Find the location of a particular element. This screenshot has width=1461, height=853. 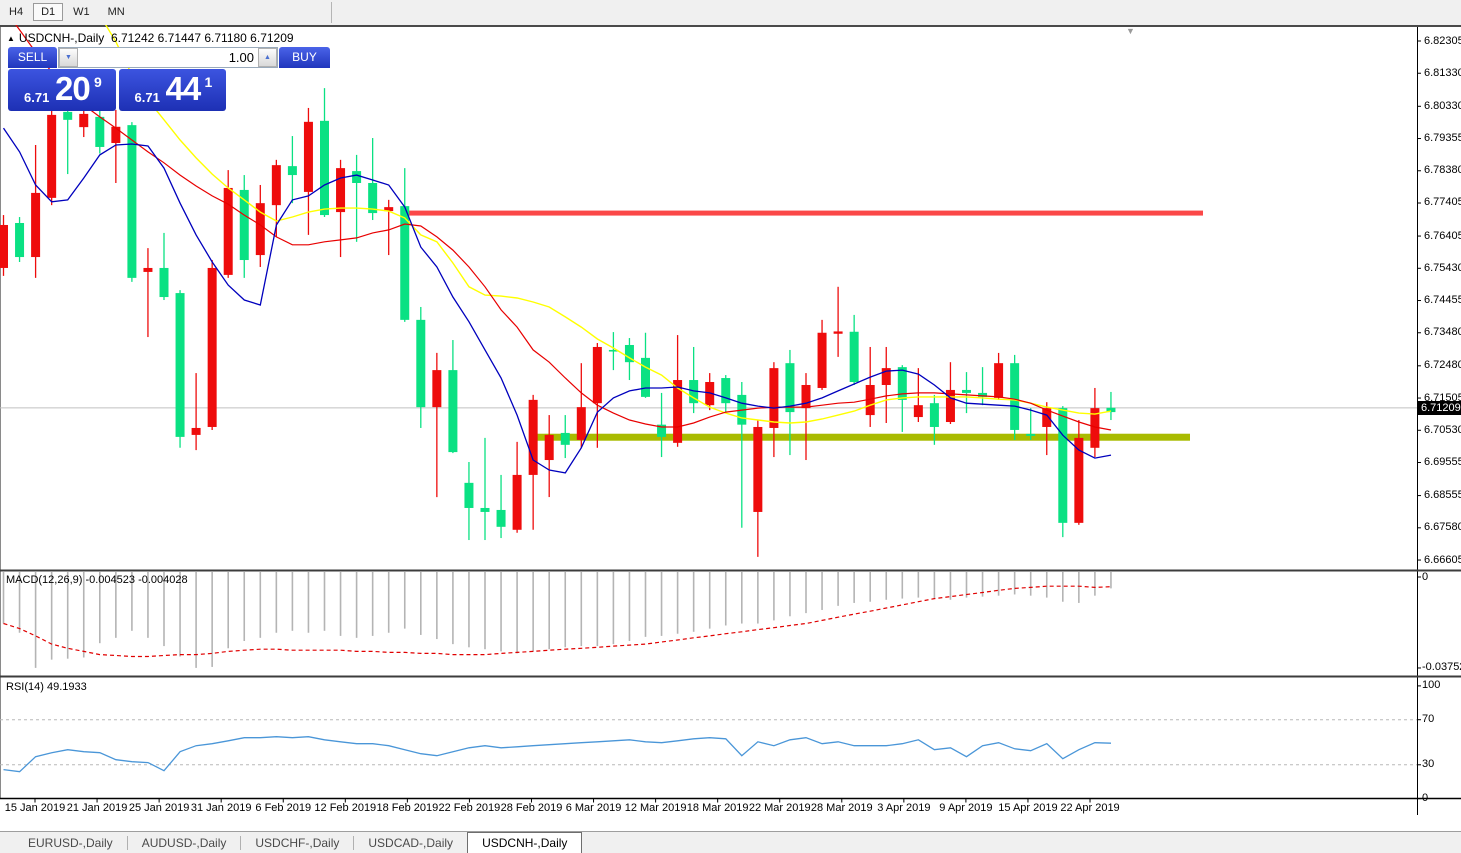

volume-input is located at coordinates (168, 57).